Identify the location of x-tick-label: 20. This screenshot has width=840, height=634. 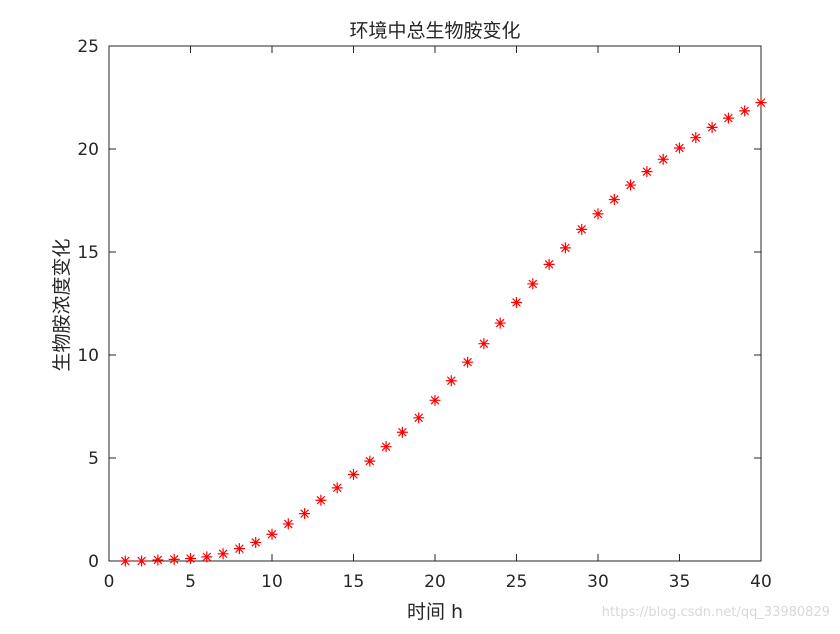
(435, 582).